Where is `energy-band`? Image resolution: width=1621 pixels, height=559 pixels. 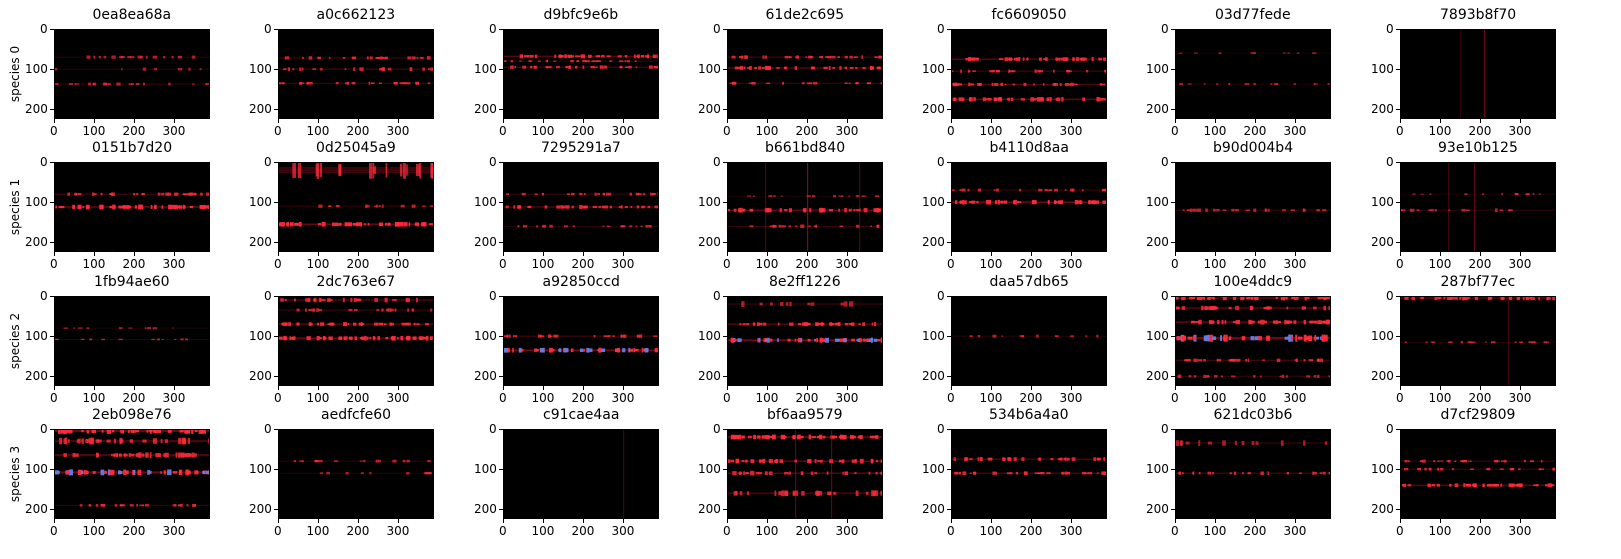 energy-band is located at coordinates (1029, 202).